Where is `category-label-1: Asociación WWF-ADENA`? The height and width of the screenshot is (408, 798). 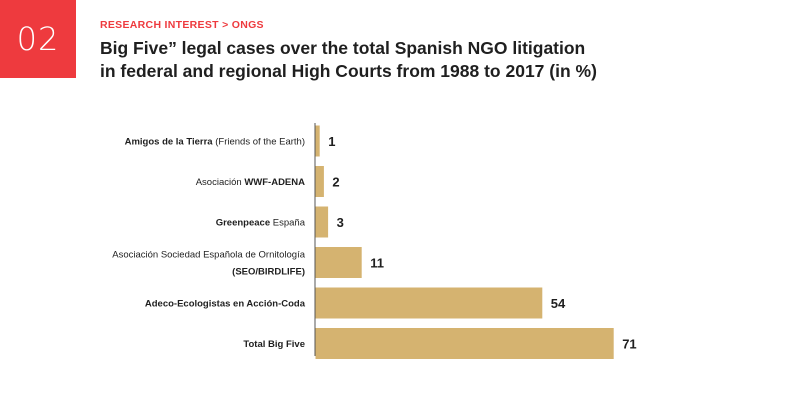 category-label-1: Asociación WWF-ADENA is located at coordinates (250, 182).